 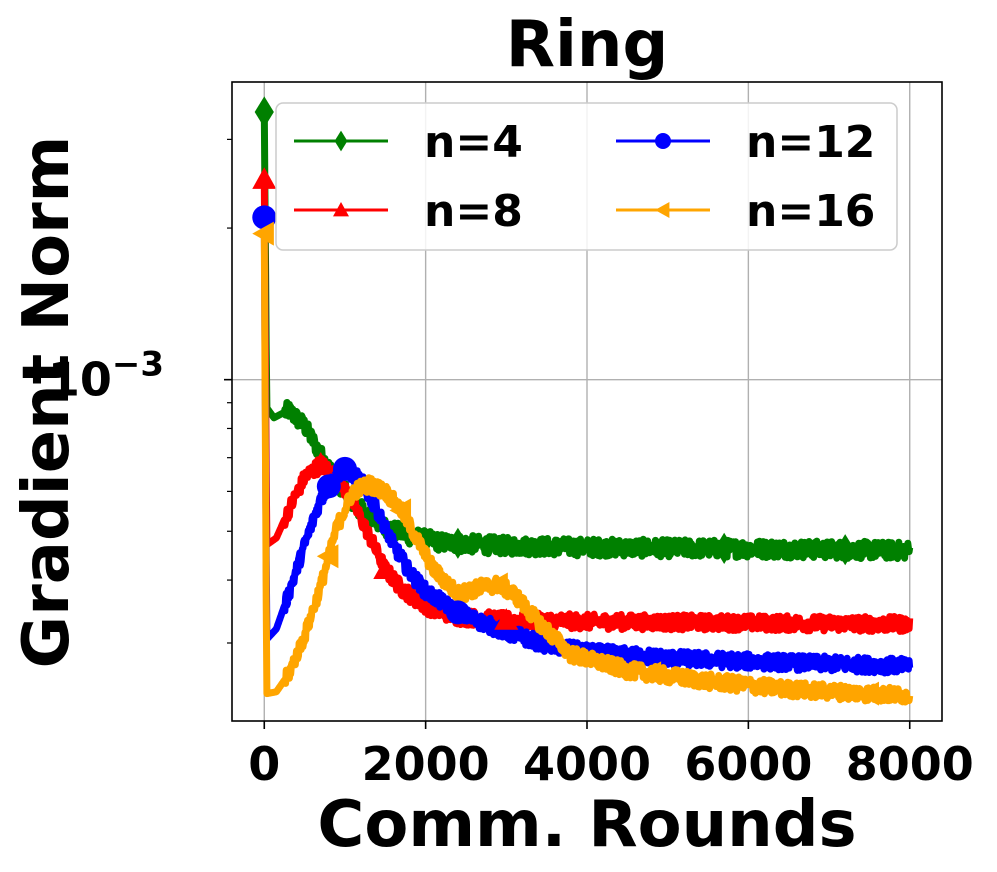 I want to click on legend-entry: n=12, so click(x=745, y=142).